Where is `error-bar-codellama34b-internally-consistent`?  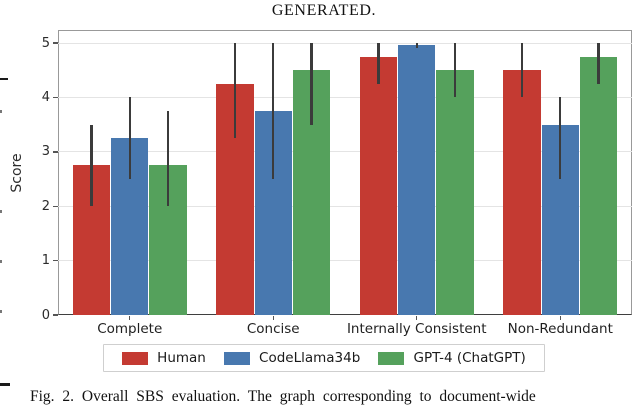
error-bar-codellama34b-internally-consistent is located at coordinates (416, 46).